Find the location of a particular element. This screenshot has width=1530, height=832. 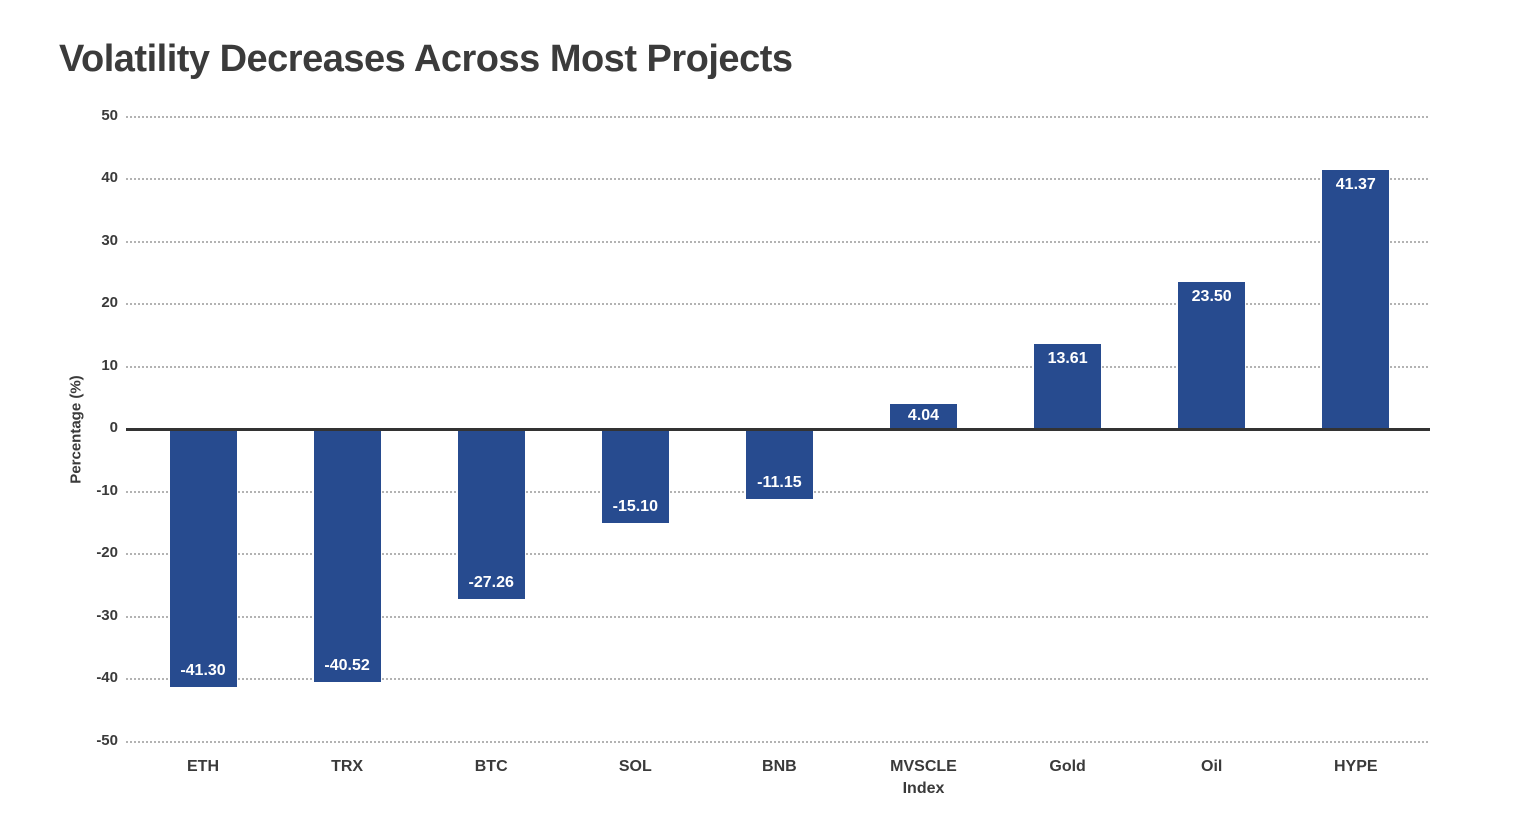

bar-value-label: 13.61 is located at coordinates (1067, 358).